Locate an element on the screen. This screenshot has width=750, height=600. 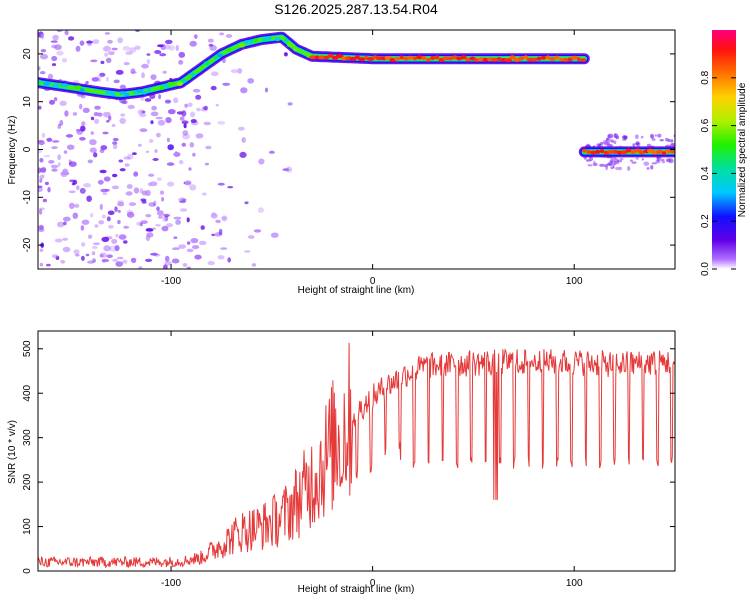
y-tick-label: 400 is located at coordinates (27, 392).